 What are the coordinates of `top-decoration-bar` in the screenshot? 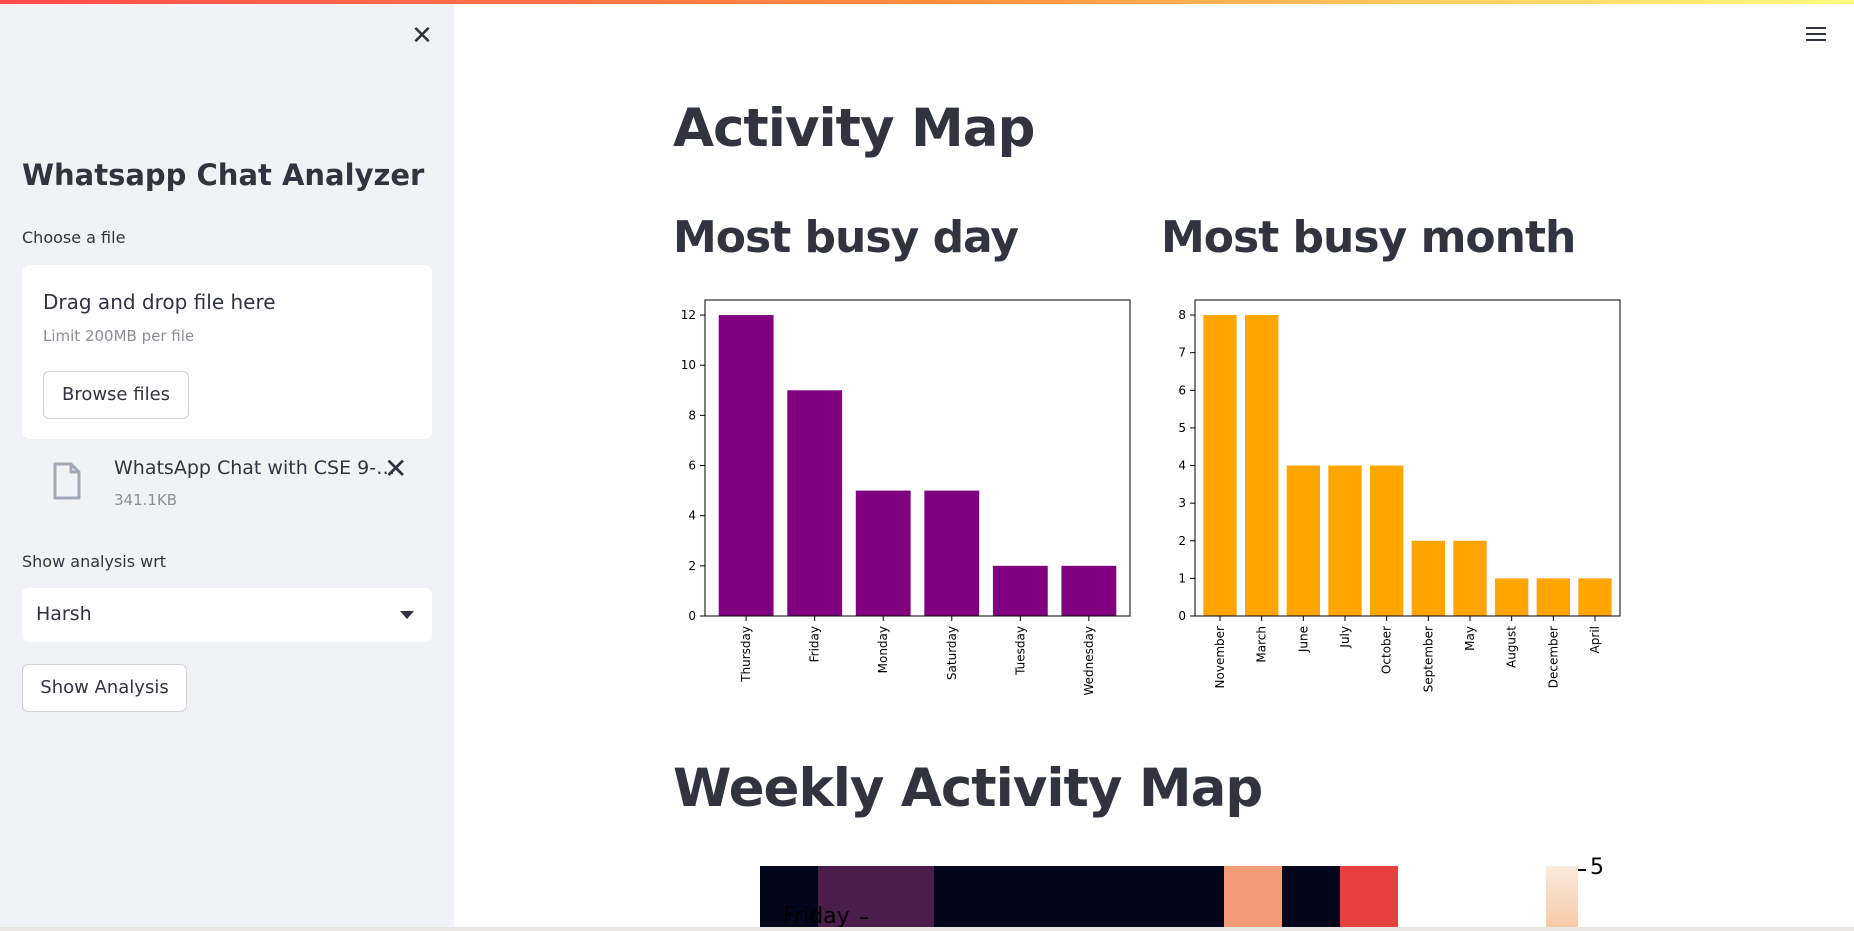 It's located at (927, 2).